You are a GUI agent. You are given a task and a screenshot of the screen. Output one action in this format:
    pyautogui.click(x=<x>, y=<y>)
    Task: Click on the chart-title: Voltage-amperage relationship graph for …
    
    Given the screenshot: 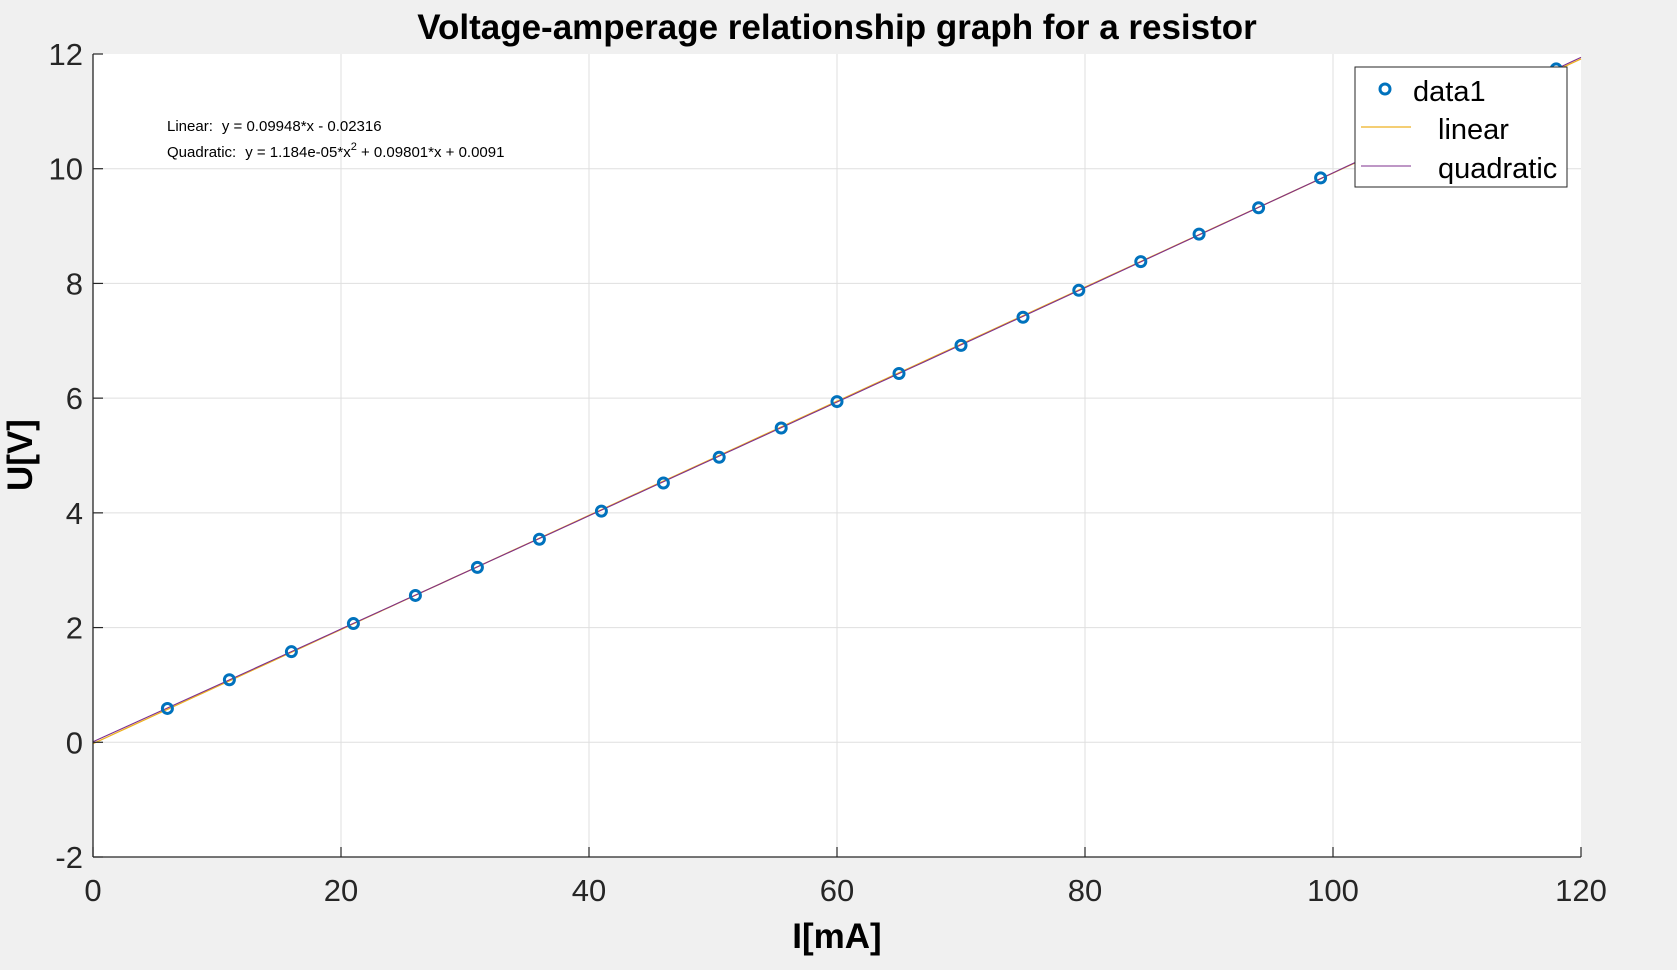 What is the action you would take?
    pyautogui.click(x=837, y=27)
    